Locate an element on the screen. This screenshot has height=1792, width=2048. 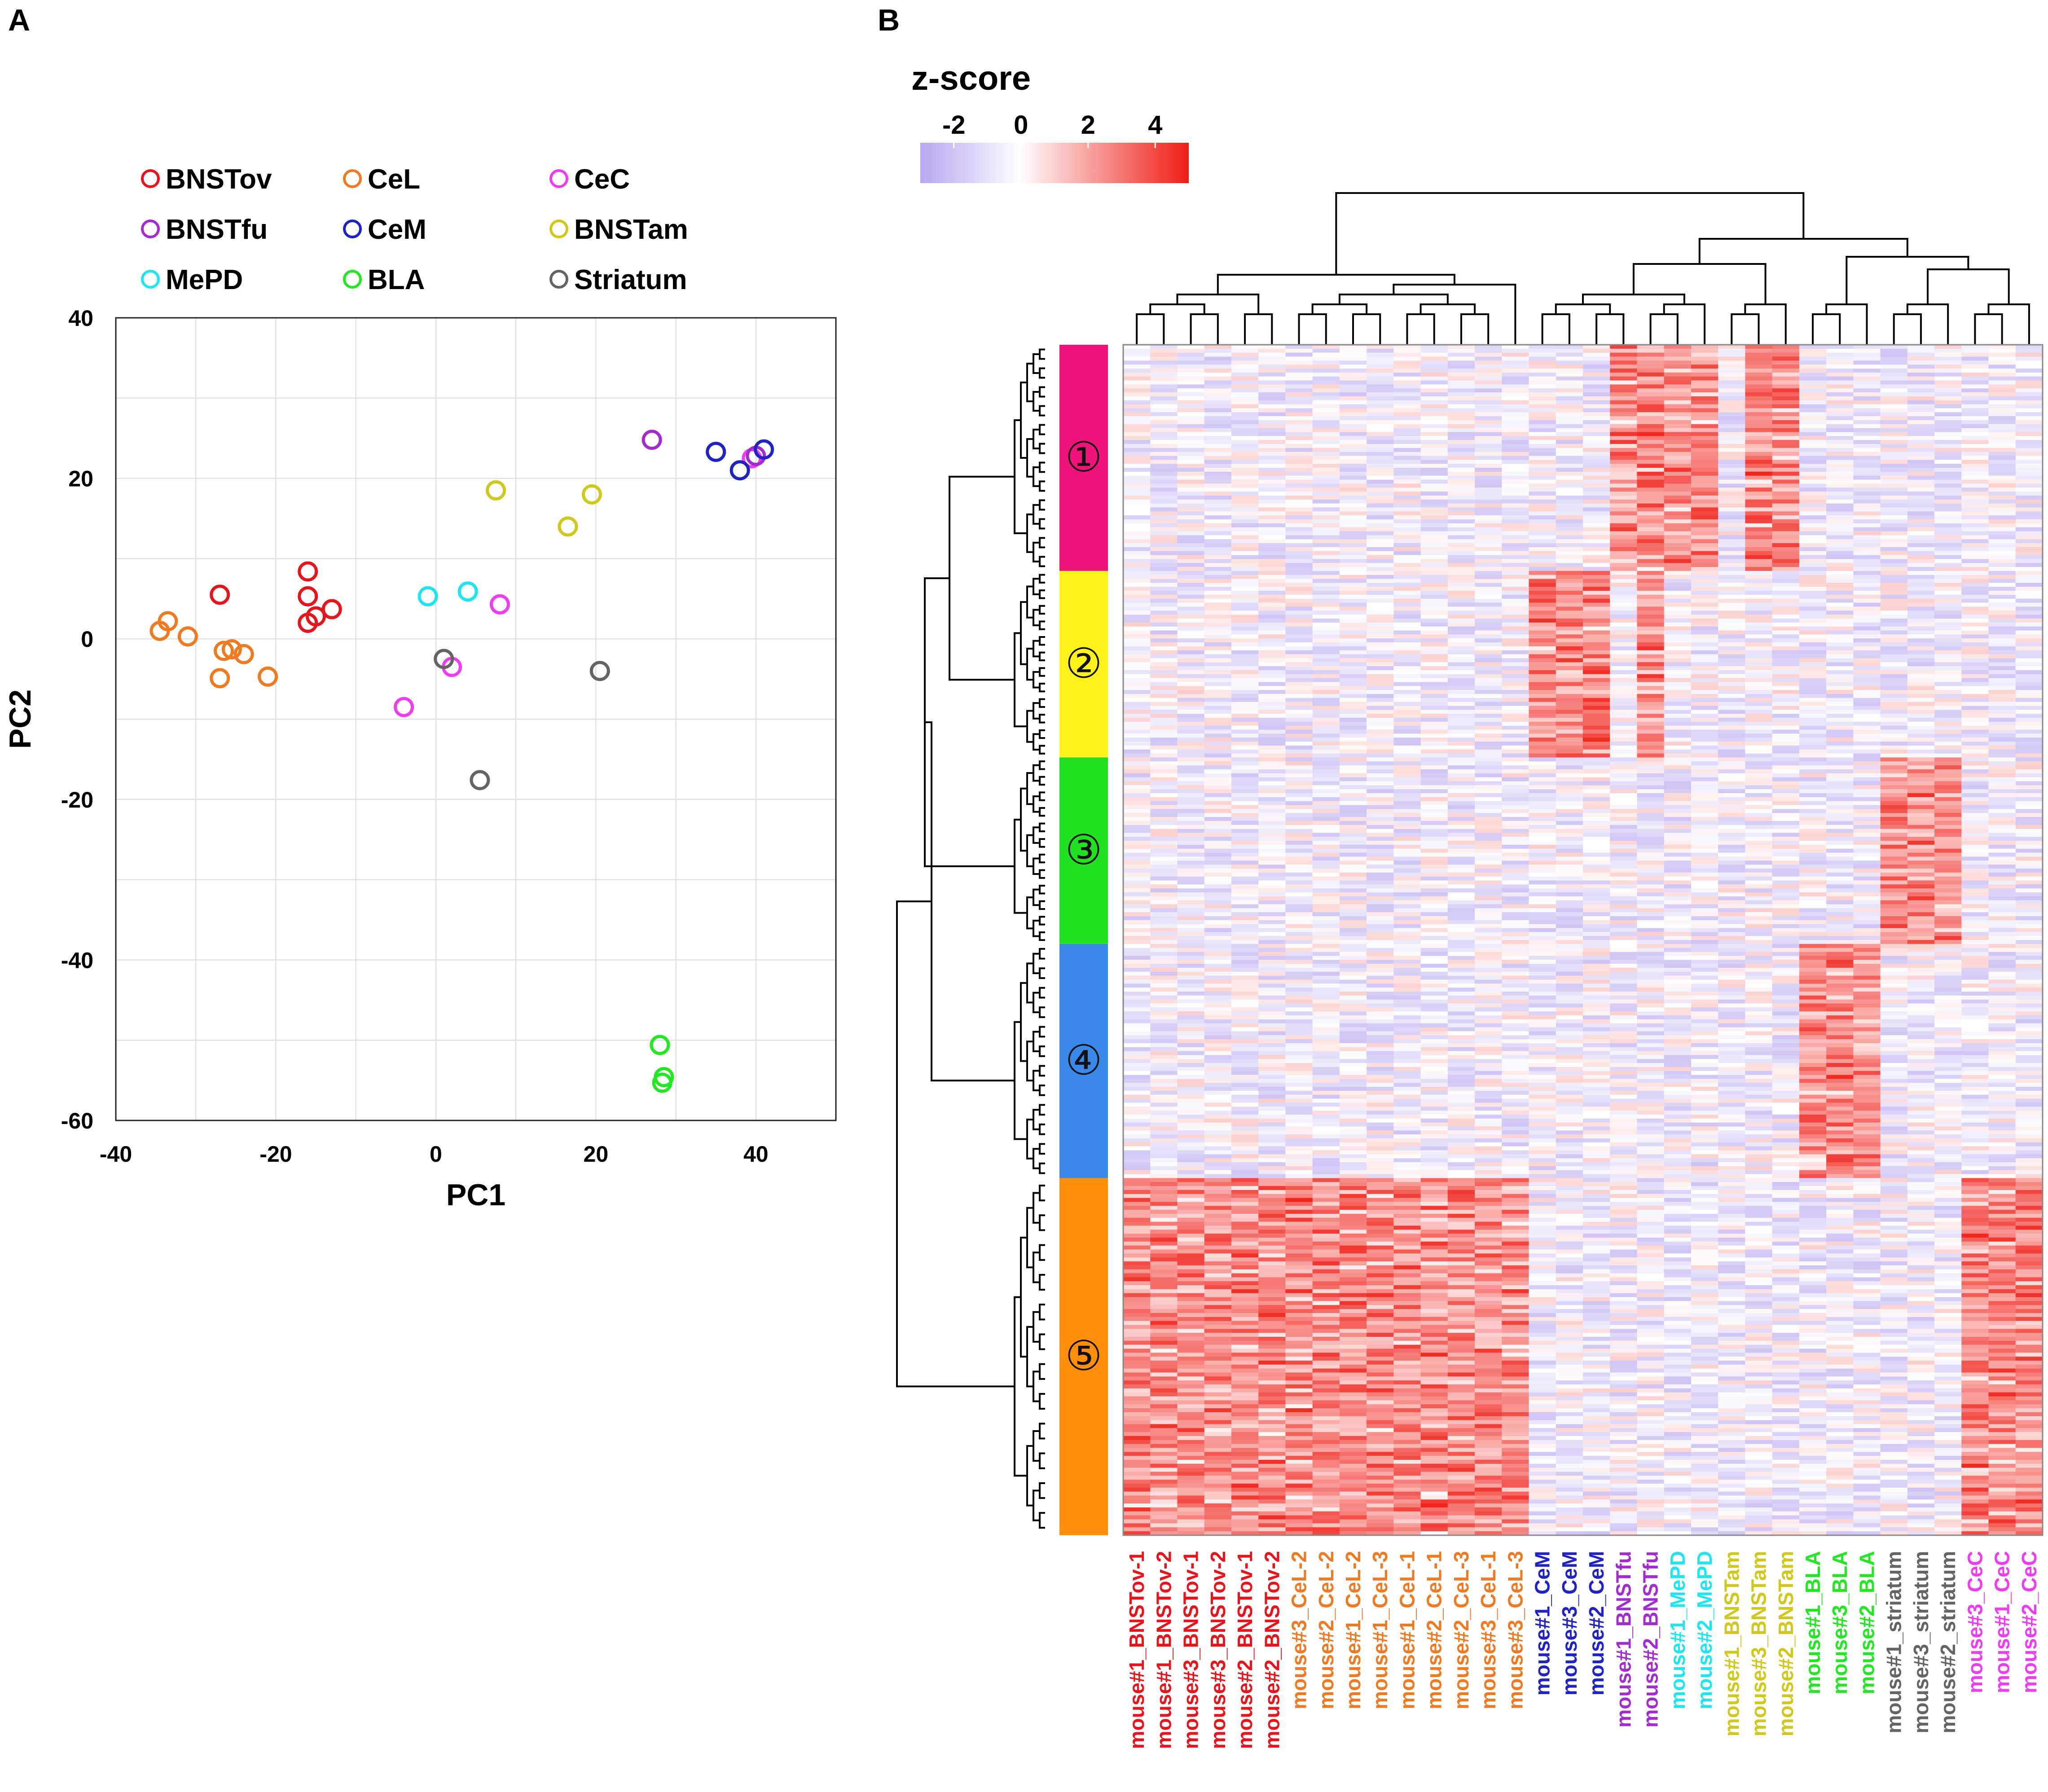
pca-point-bnstam is located at coordinates (568, 526).